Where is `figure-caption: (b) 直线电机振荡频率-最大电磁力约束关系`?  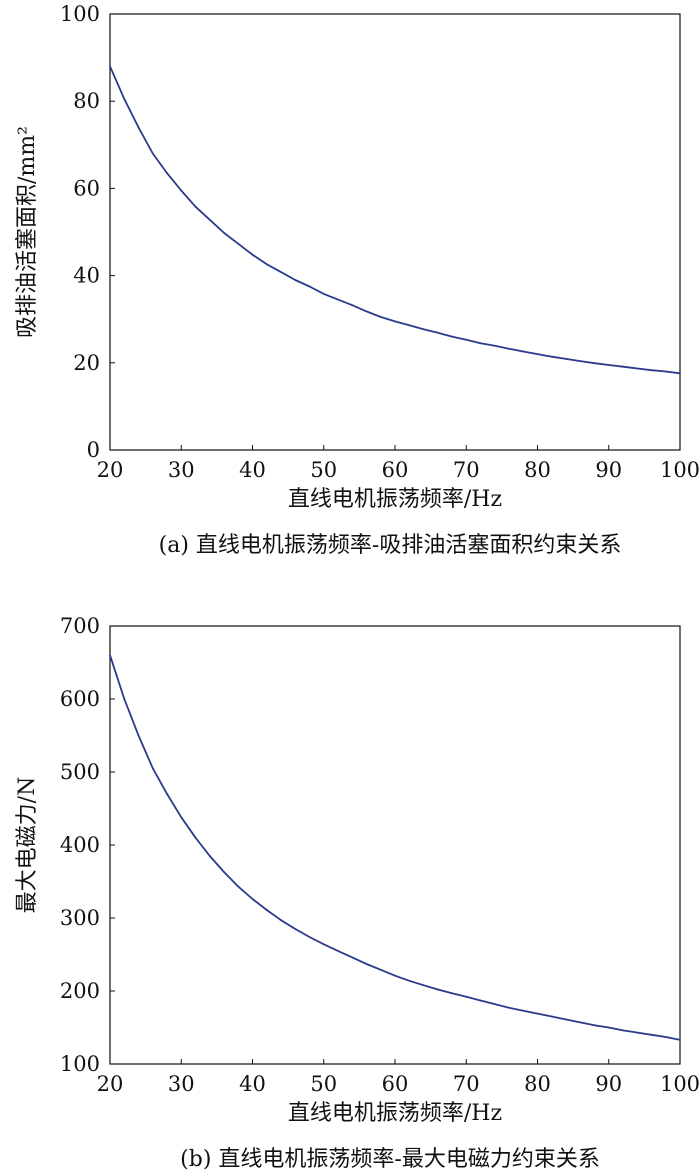 figure-caption: (b) 直线电机振荡频率-最大电磁力约束关系 is located at coordinates (390, 1159).